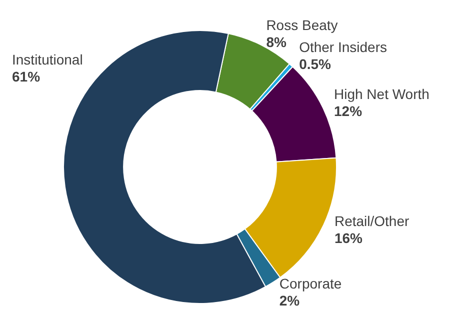 This screenshot has height=329, width=459. Describe the element at coordinates (372, 220) in the screenshot. I see `slice-label: Retail/Other` at that location.